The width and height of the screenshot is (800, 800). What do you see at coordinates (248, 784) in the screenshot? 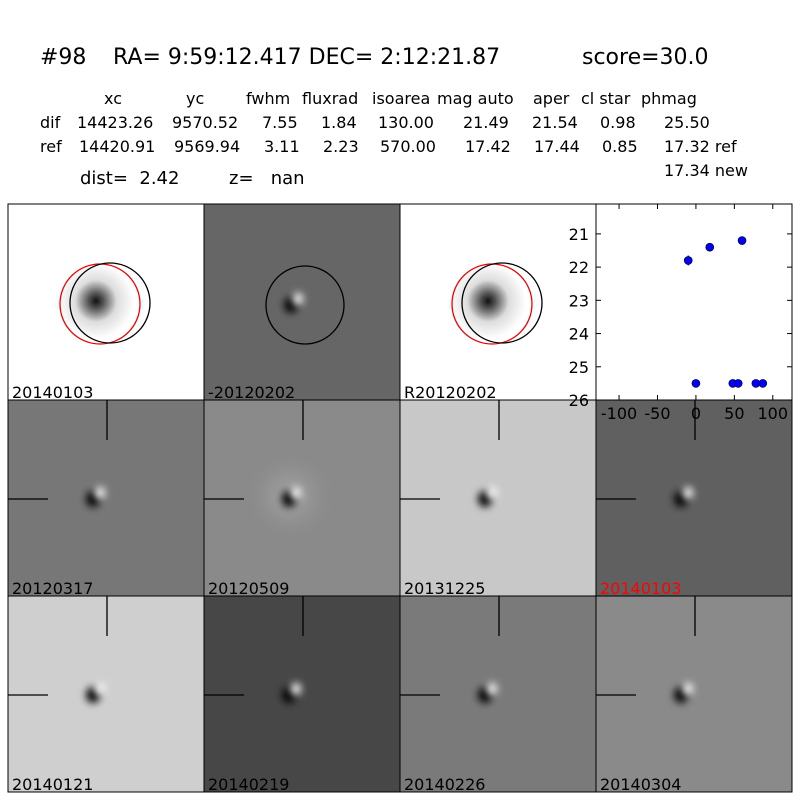
I see `panel-label: 20140219` at bounding box center [248, 784].